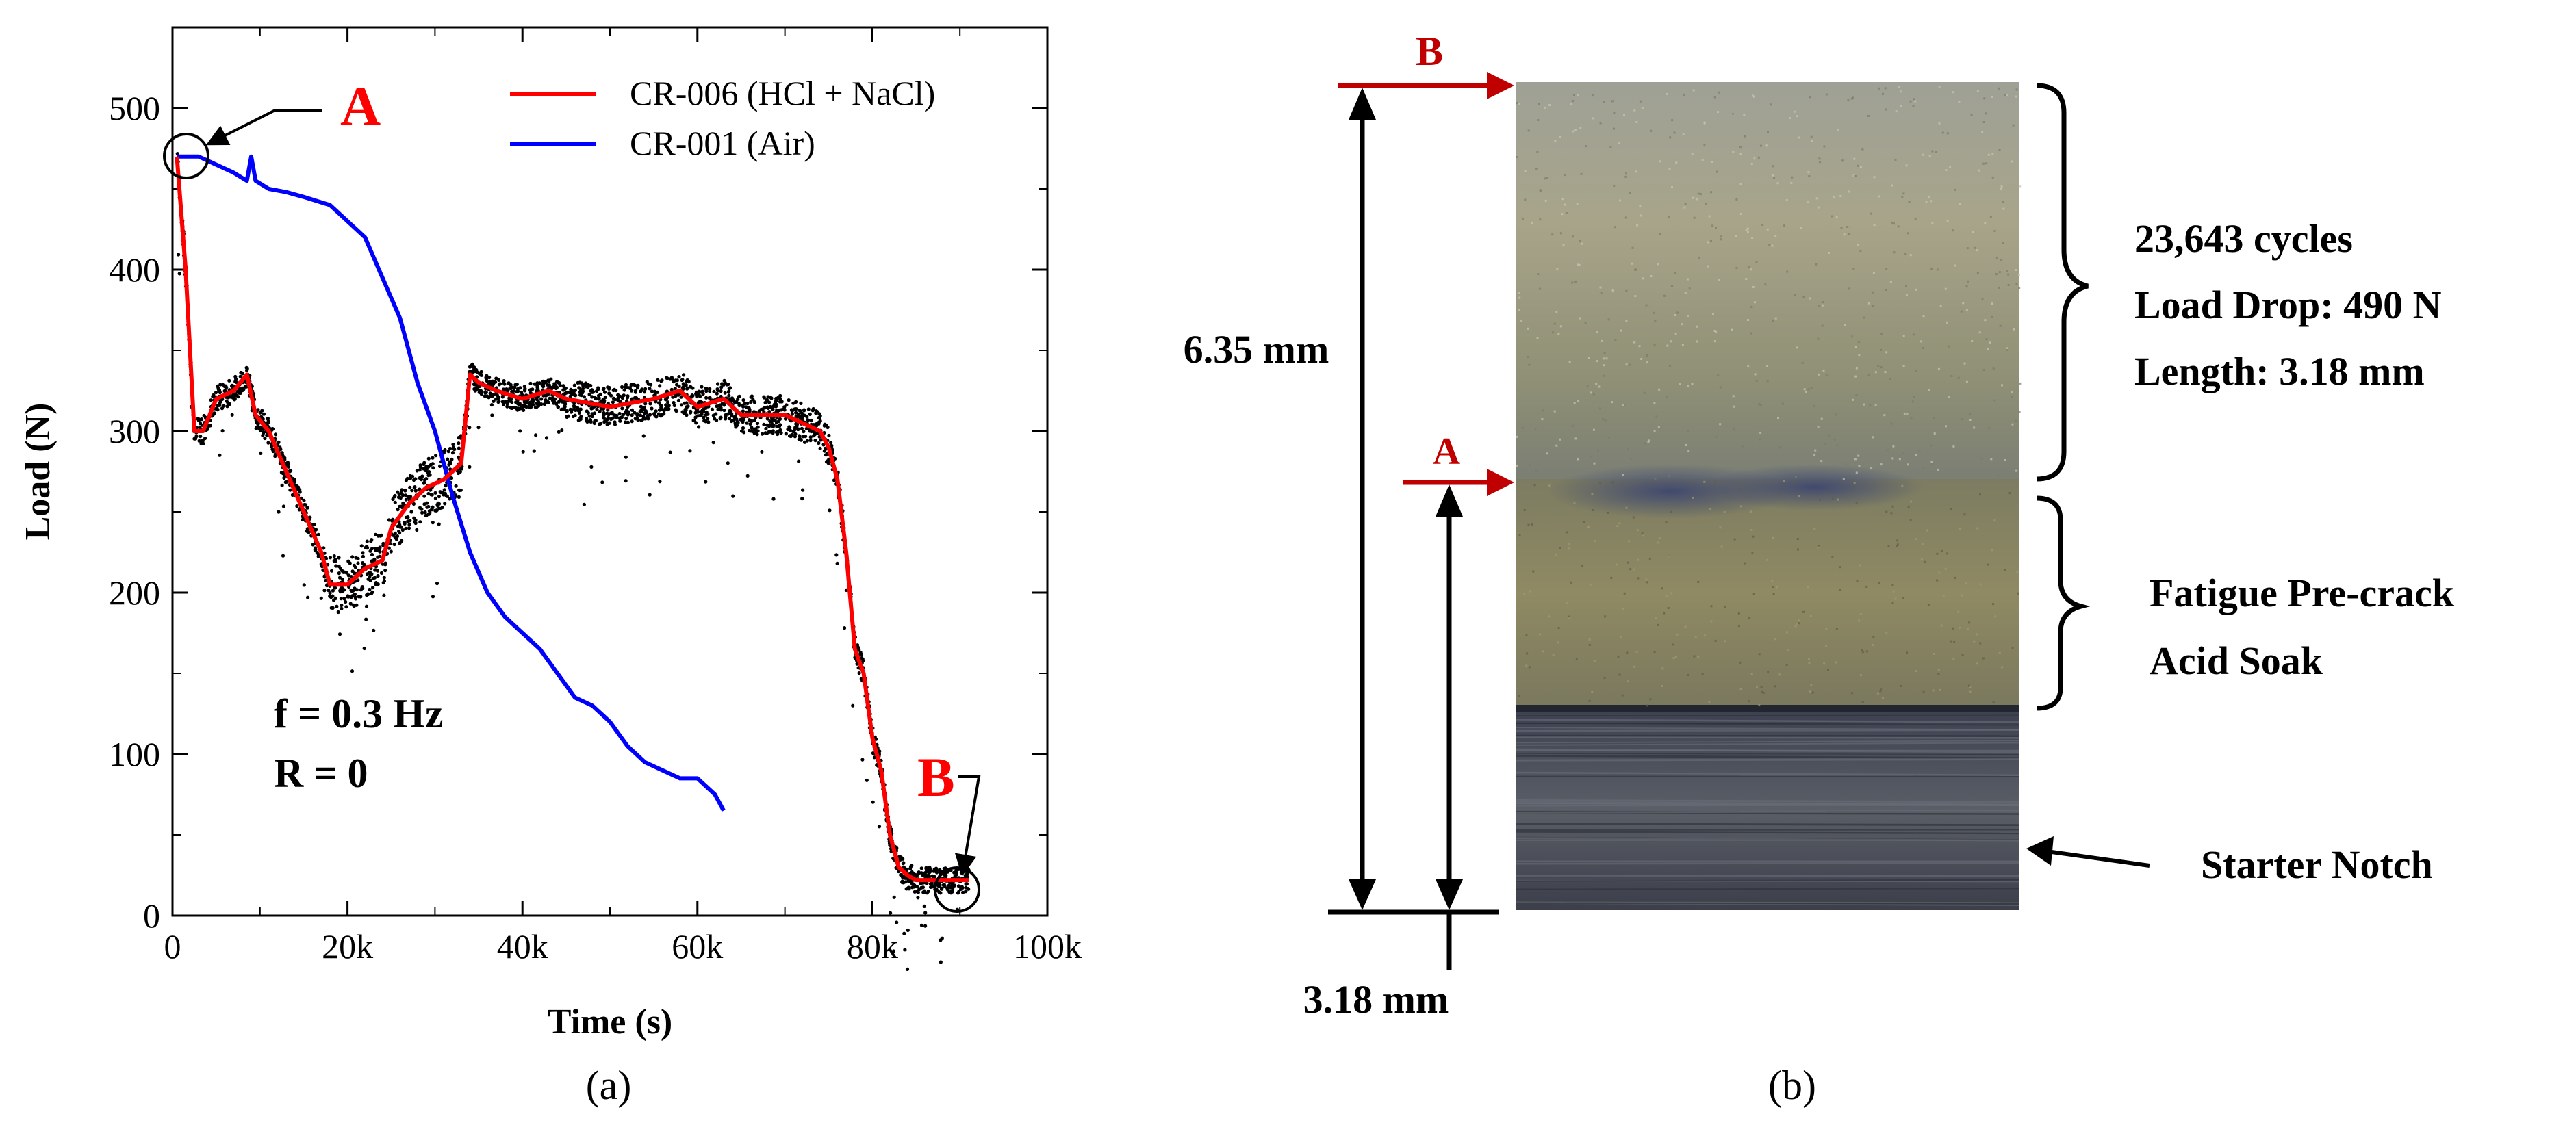 The image size is (2576, 1125). What do you see at coordinates (2317, 864) in the screenshot?
I see `starter-notch-label: Starter Notch` at bounding box center [2317, 864].